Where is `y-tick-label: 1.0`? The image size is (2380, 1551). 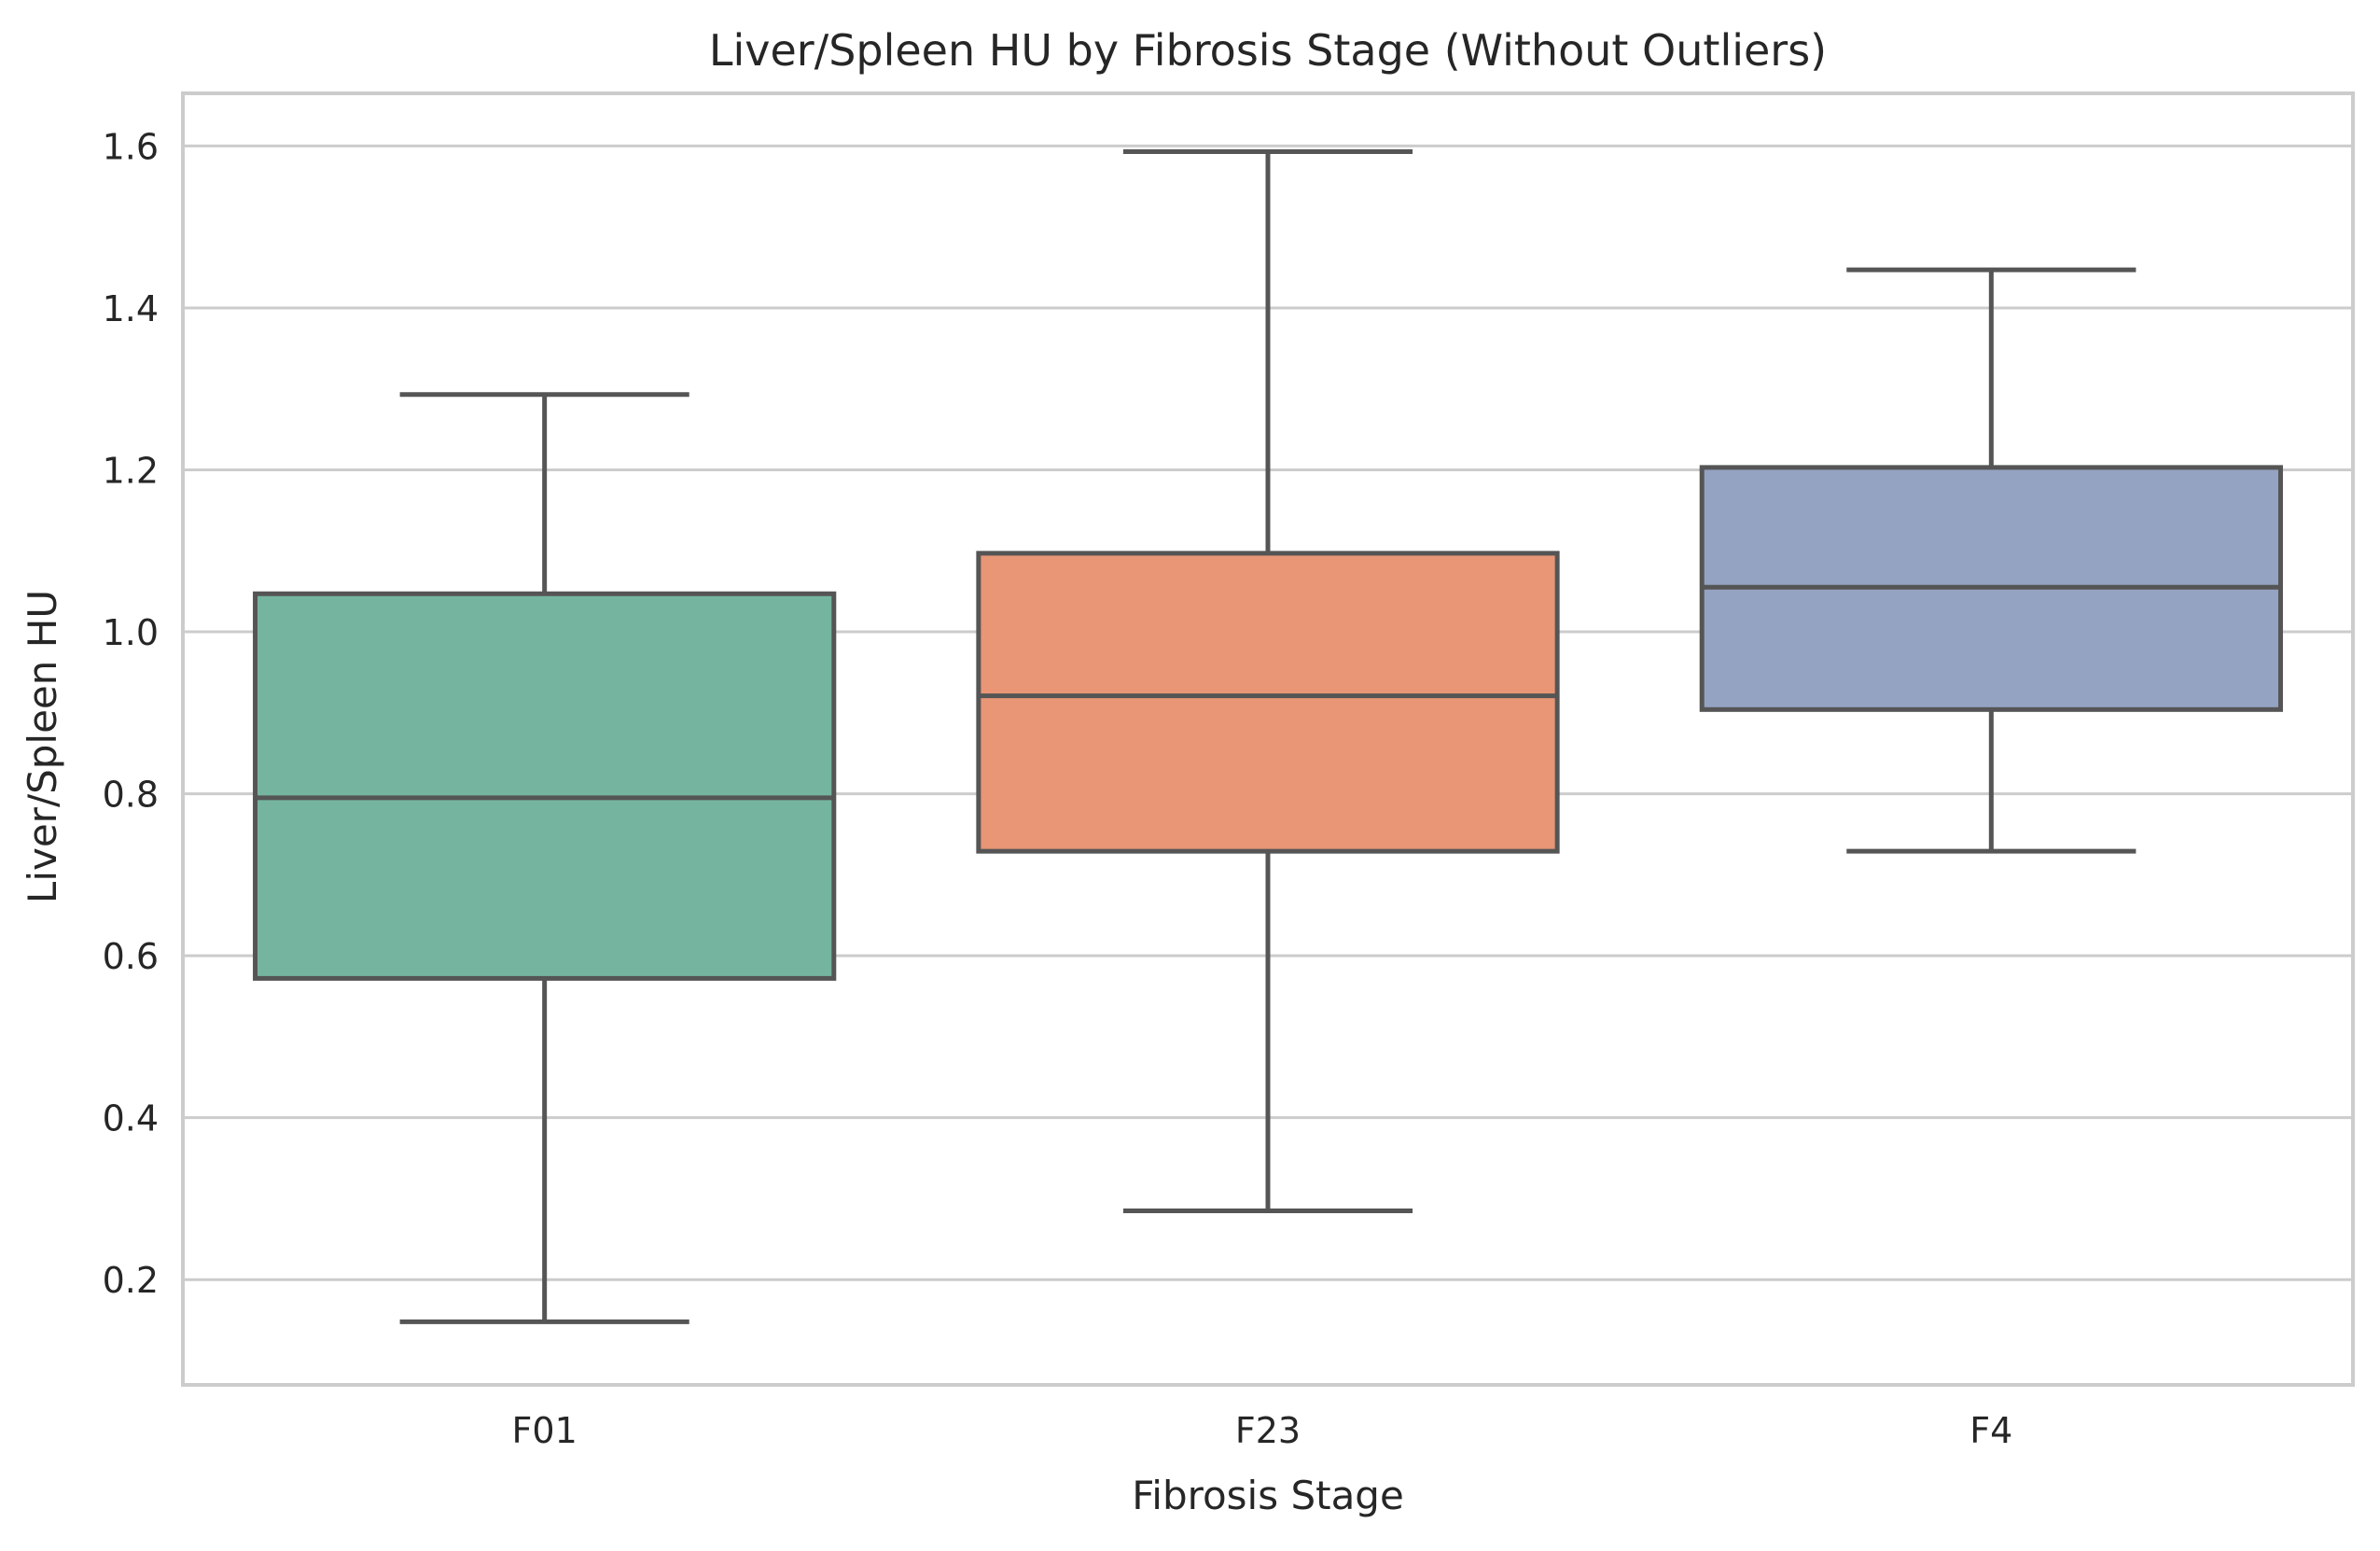
y-tick-label: 1.0 is located at coordinates (131, 632).